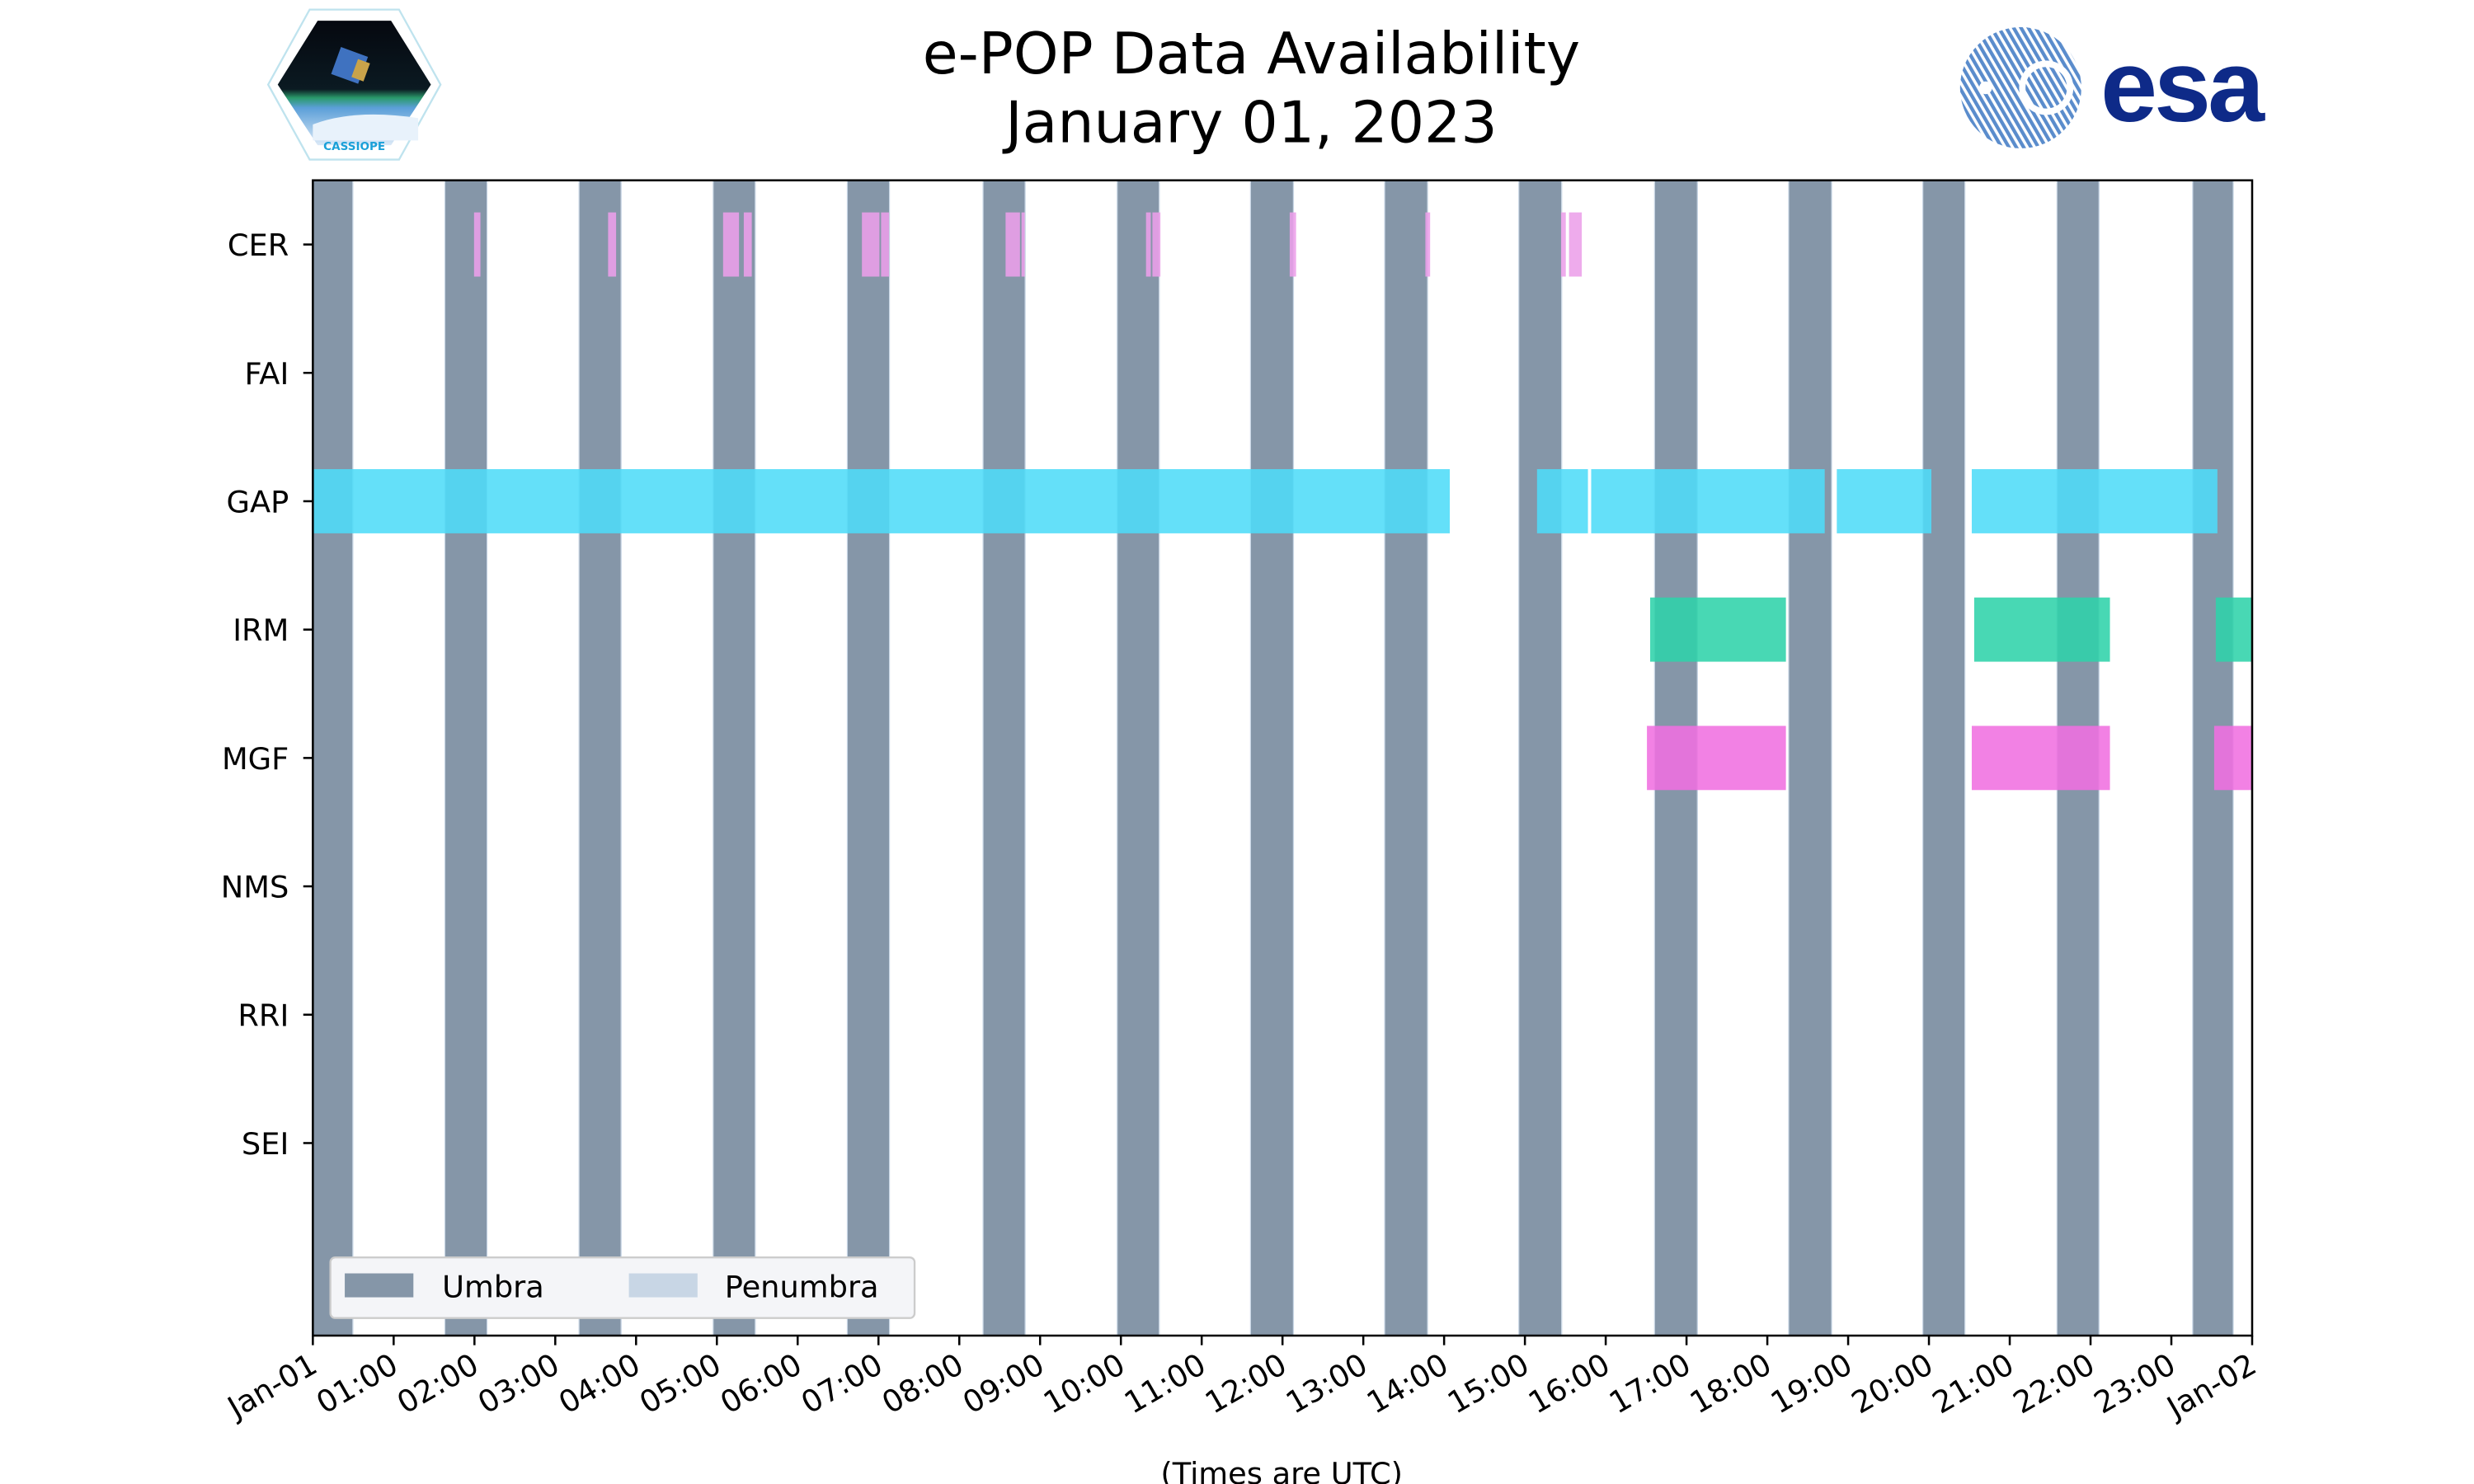 The image size is (2474, 1484). Describe the element at coordinates (267, 695) in the screenshot. I see `y-axis: CER FAI GAP IRM MGF NMS RRI SEI` at that location.